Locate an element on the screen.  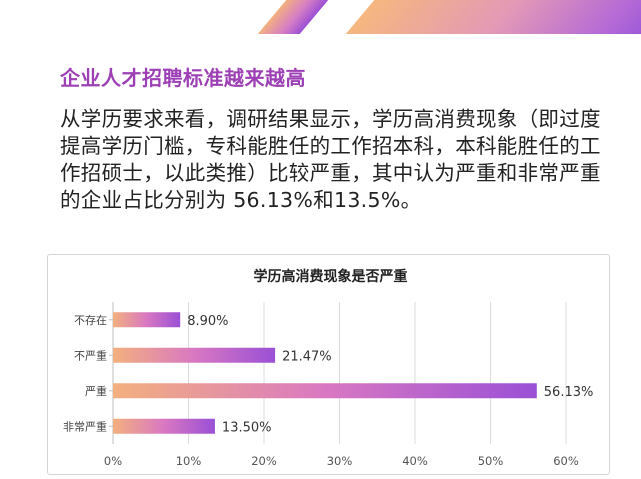
x-tick-label: 0% is located at coordinates (113, 461).